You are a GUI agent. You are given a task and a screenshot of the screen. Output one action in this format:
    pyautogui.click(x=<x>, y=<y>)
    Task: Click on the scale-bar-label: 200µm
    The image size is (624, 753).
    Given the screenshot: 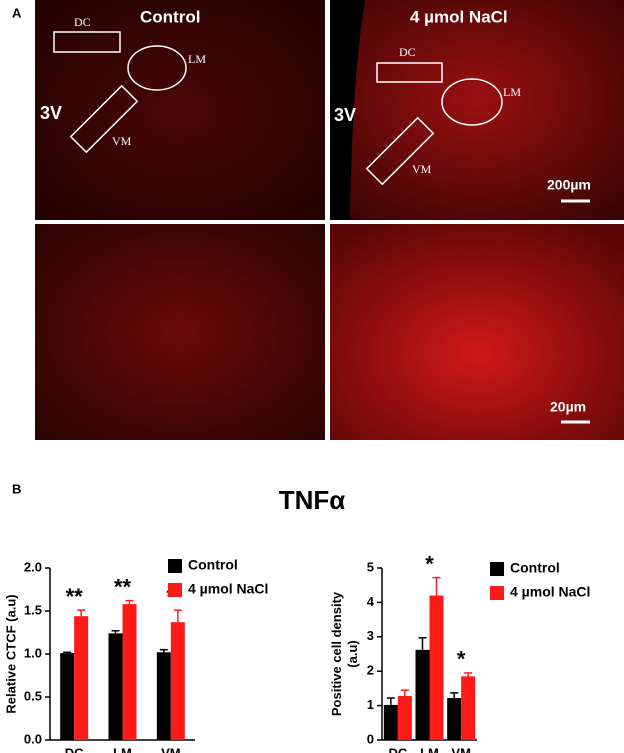 What is the action you would take?
    pyautogui.click(x=569, y=185)
    